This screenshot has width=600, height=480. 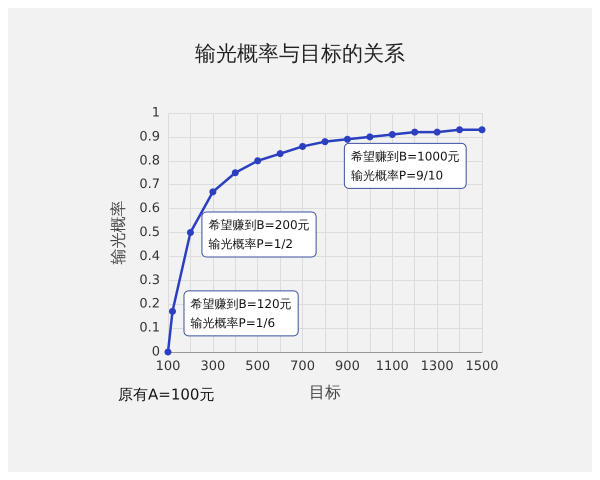 What do you see at coordinates (302, 366) in the screenshot?
I see `x-tick-label: 700` at bounding box center [302, 366].